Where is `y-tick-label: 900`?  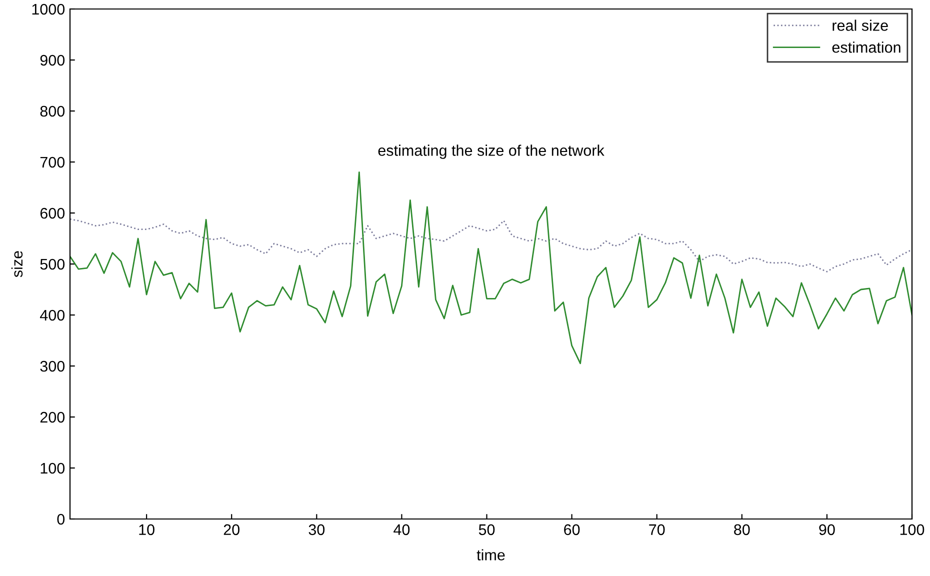
y-tick-label: 900 is located at coordinates (52, 60).